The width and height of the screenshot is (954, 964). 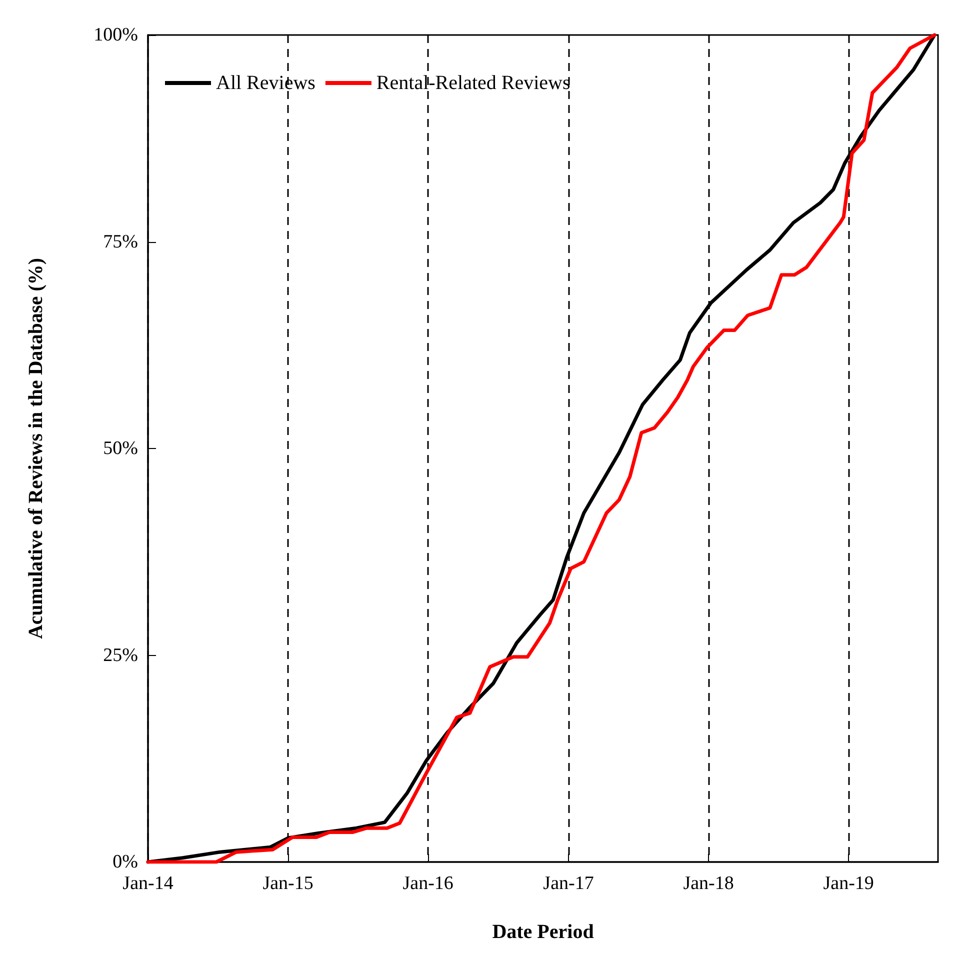 What do you see at coordinates (848, 883) in the screenshot?
I see `x-tick-label: Jan-19` at bounding box center [848, 883].